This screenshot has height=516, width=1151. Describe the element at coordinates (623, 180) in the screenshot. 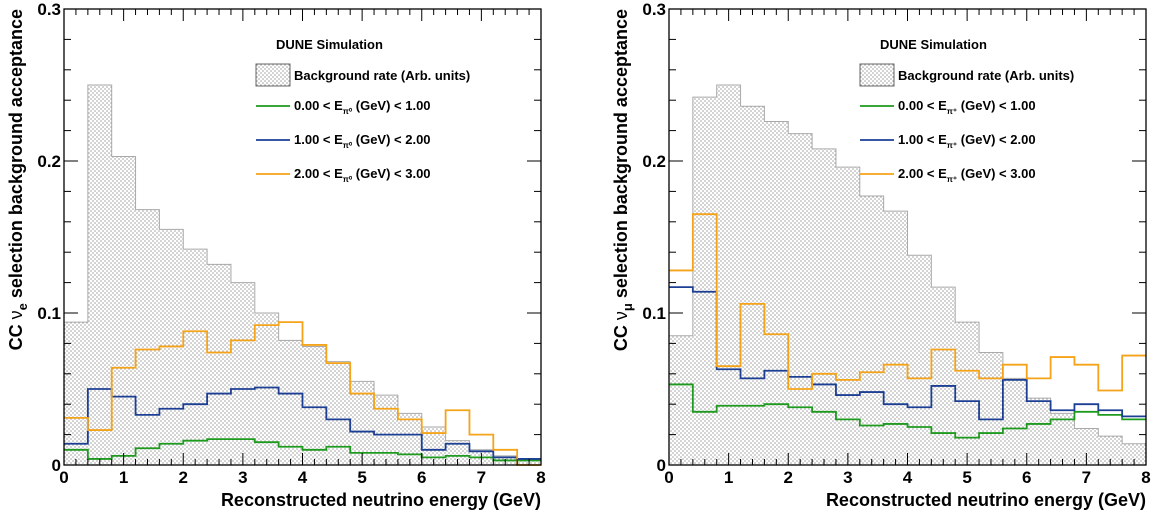

I see `y-axis-title: CC νμ selection background acceptance` at that location.